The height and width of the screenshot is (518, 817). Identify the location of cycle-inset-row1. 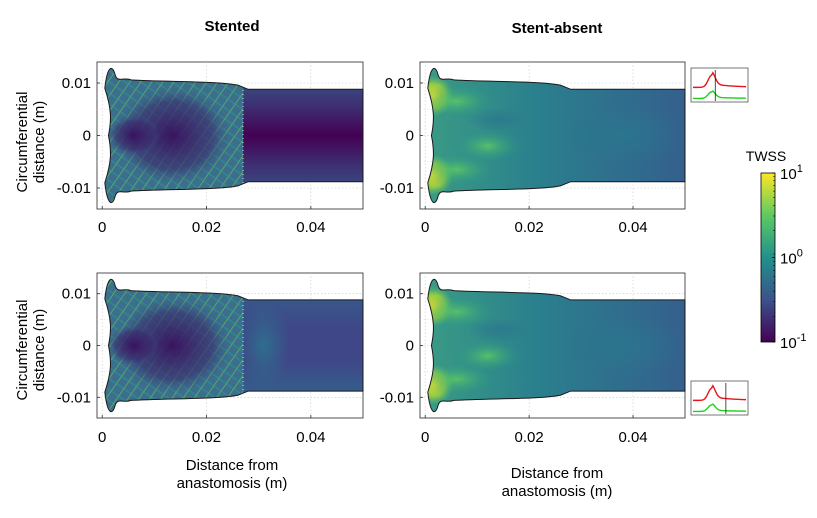
(719, 85).